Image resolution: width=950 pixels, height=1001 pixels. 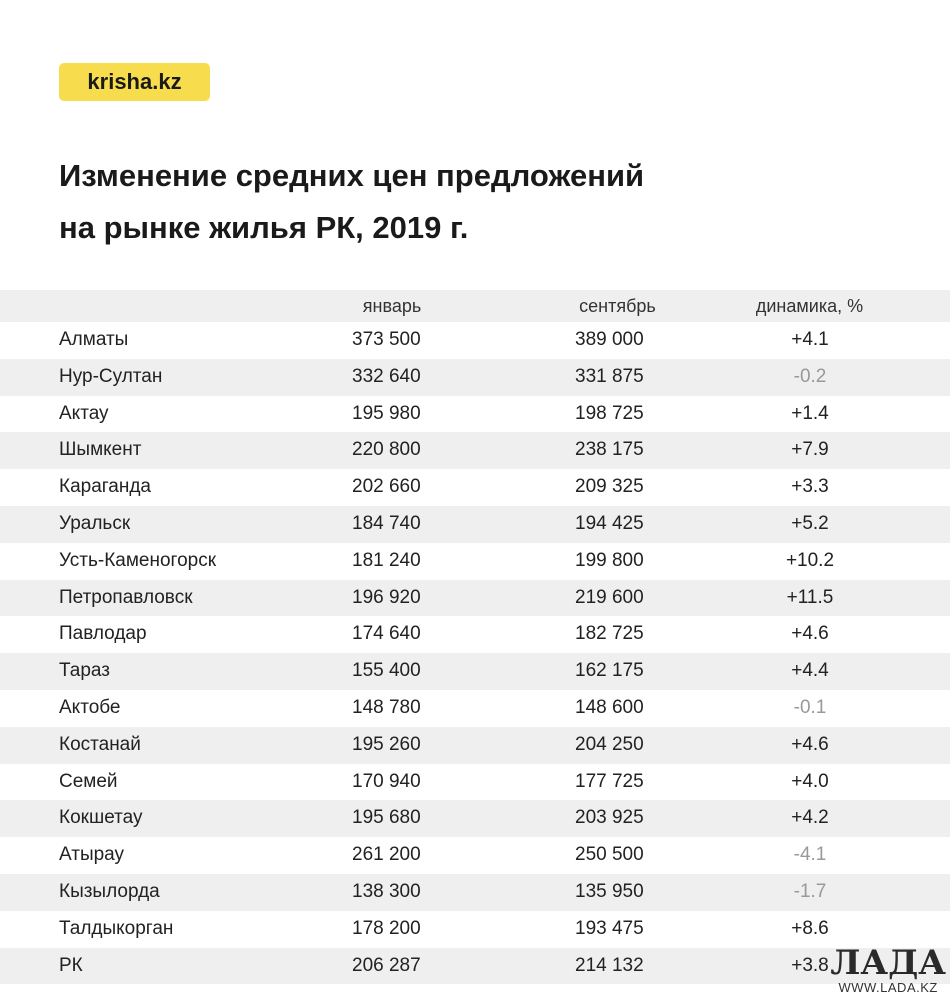 What do you see at coordinates (386, 560) in the screenshot?
I see `january-cell: 181 240` at bounding box center [386, 560].